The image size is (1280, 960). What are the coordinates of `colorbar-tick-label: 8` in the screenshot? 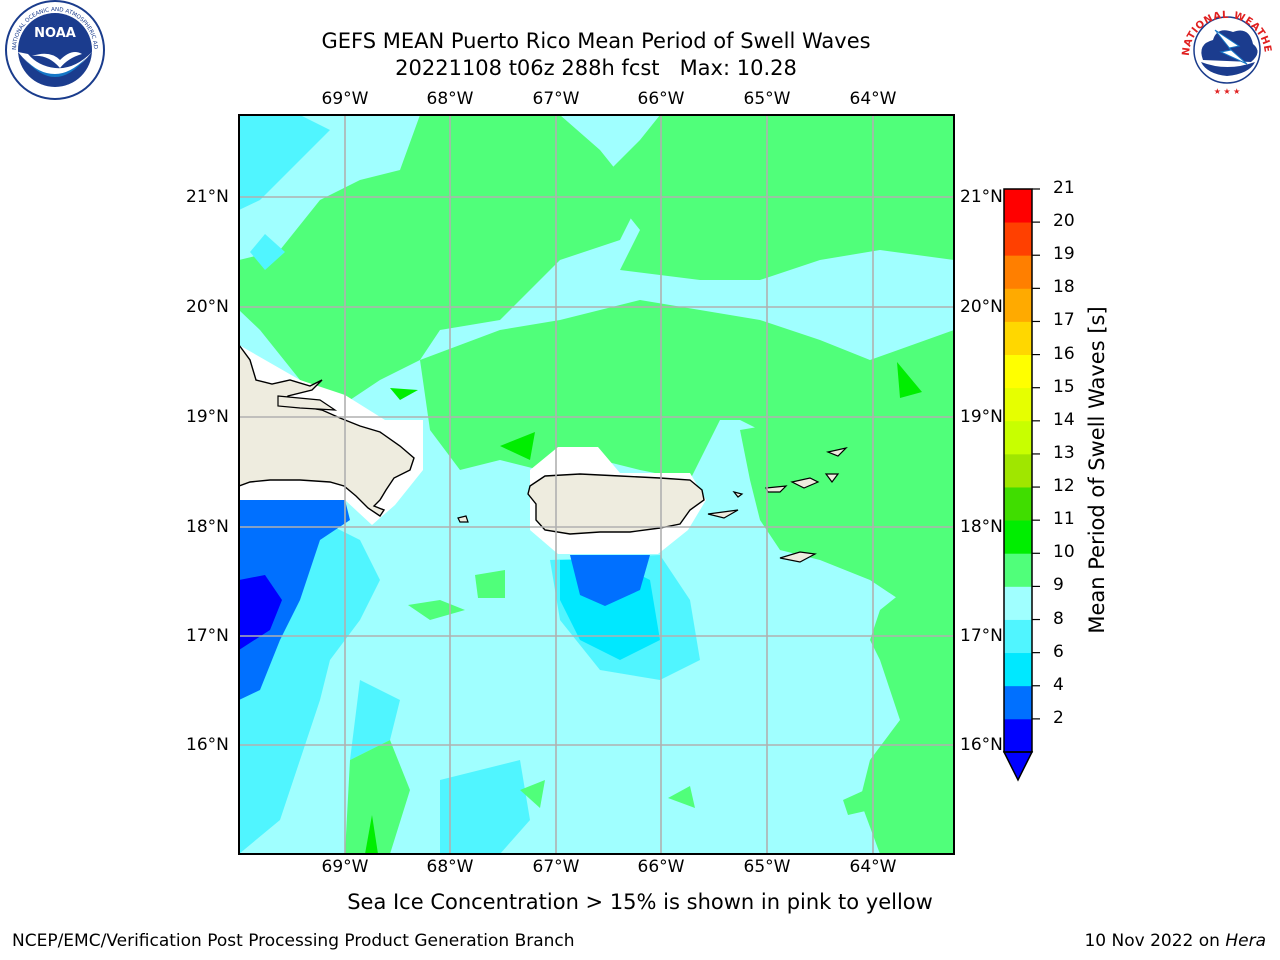 It's located at (1058, 618).